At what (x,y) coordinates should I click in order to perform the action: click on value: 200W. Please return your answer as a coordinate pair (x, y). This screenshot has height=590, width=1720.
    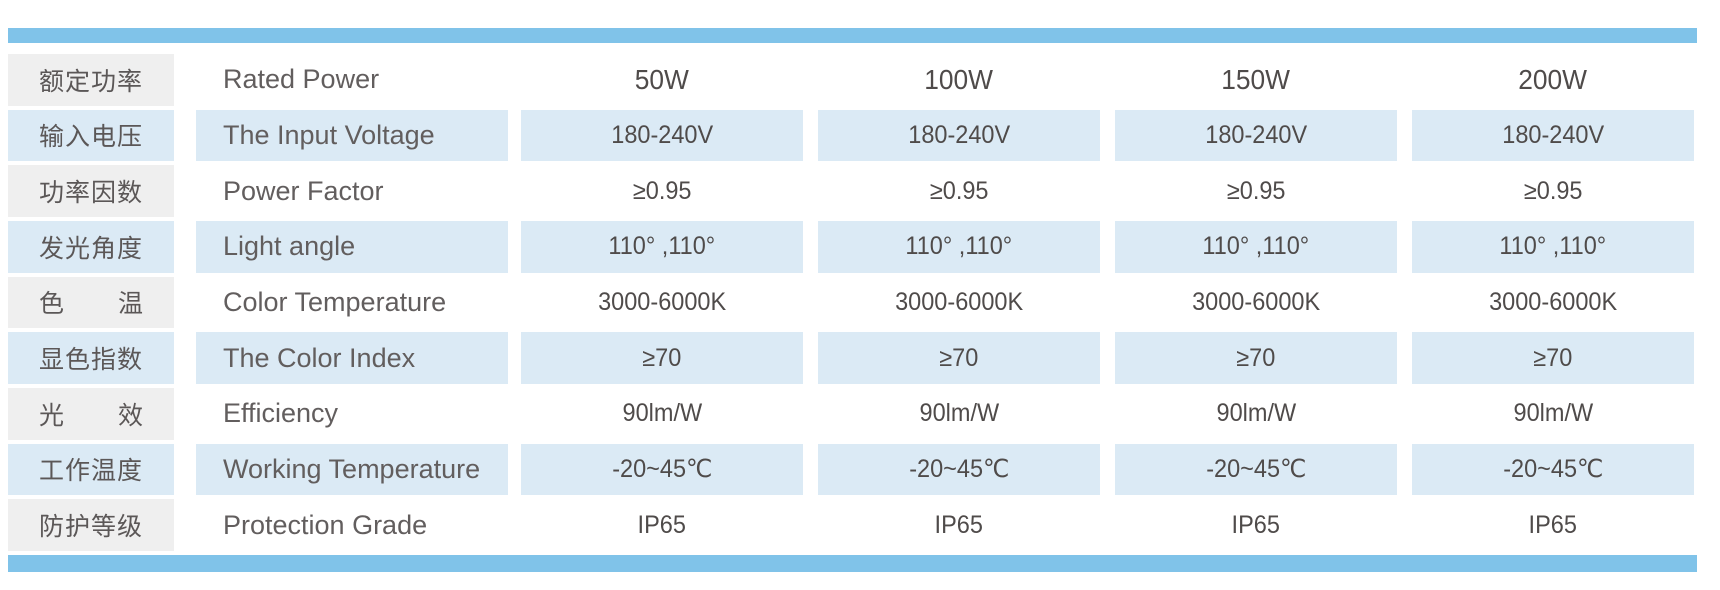
    Looking at the image, I should click on (1553, 79).